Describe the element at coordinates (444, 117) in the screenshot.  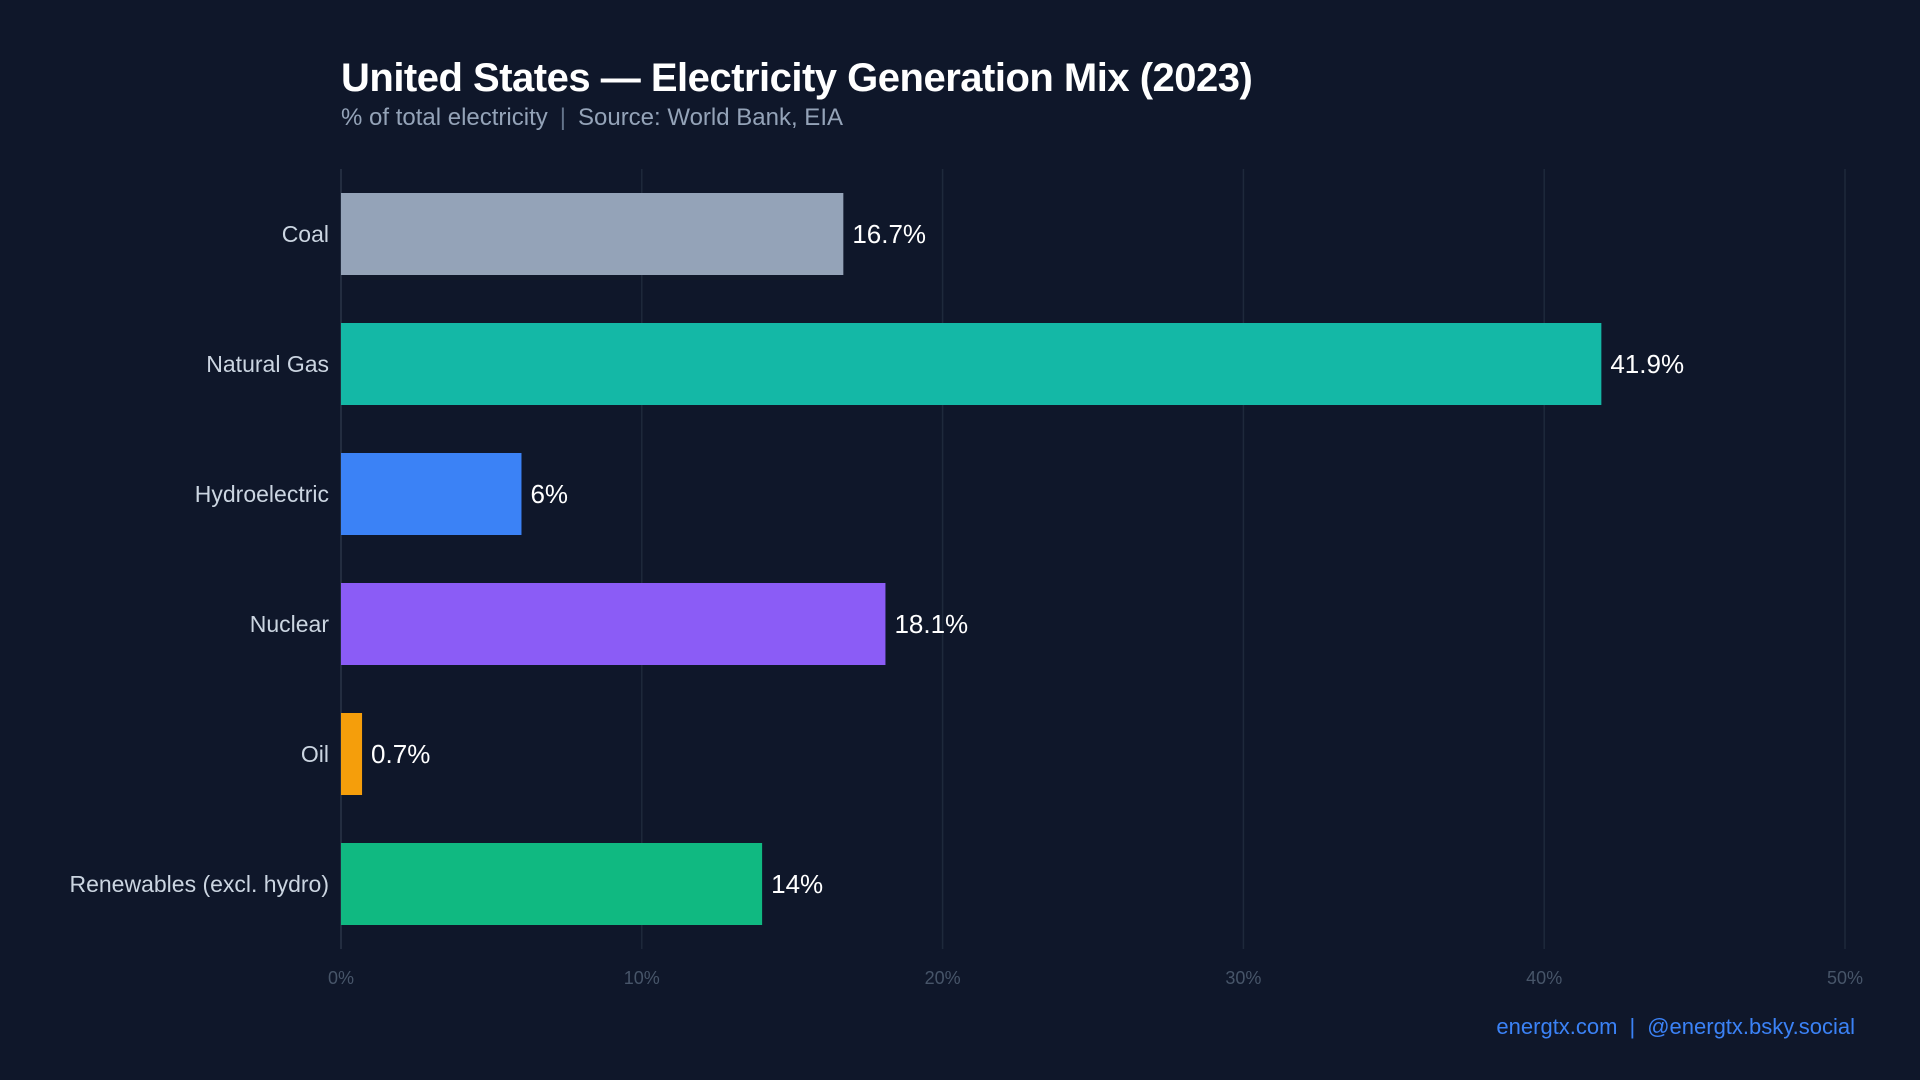
I see `subtitle-unit: % of total electricity` at that location.